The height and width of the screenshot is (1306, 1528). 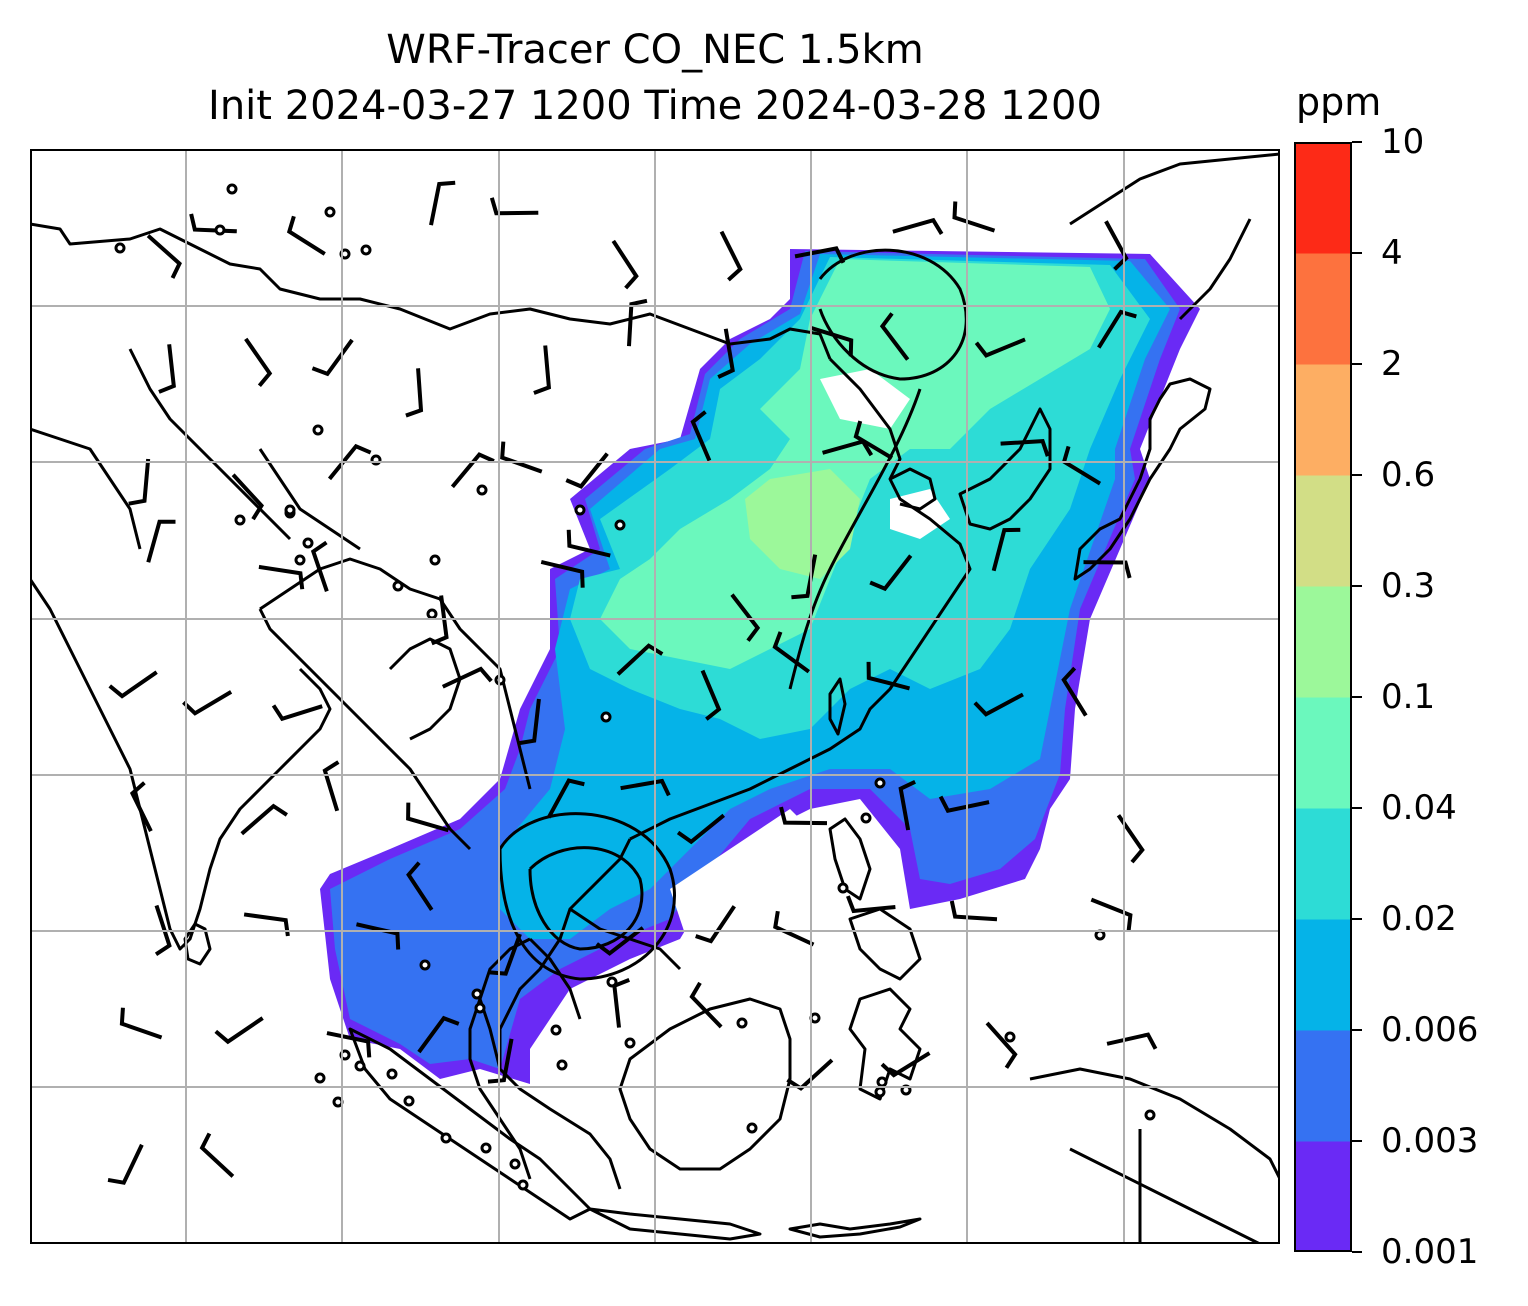 What do you see at coordinates (565, 1014) in the screenshot?
I see `coastline-indochina` at bounding box center [565, 1014].